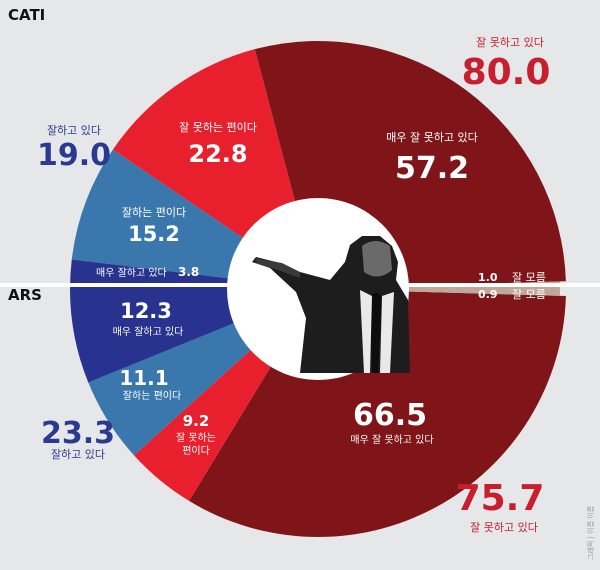 This screenshot has width=600, height=570. What do you see at coordinates (431, 137) in the screenshot?
I see `top-very_bad-label: 매우 잘 못하고 있다` at bounding box center [431, 137].